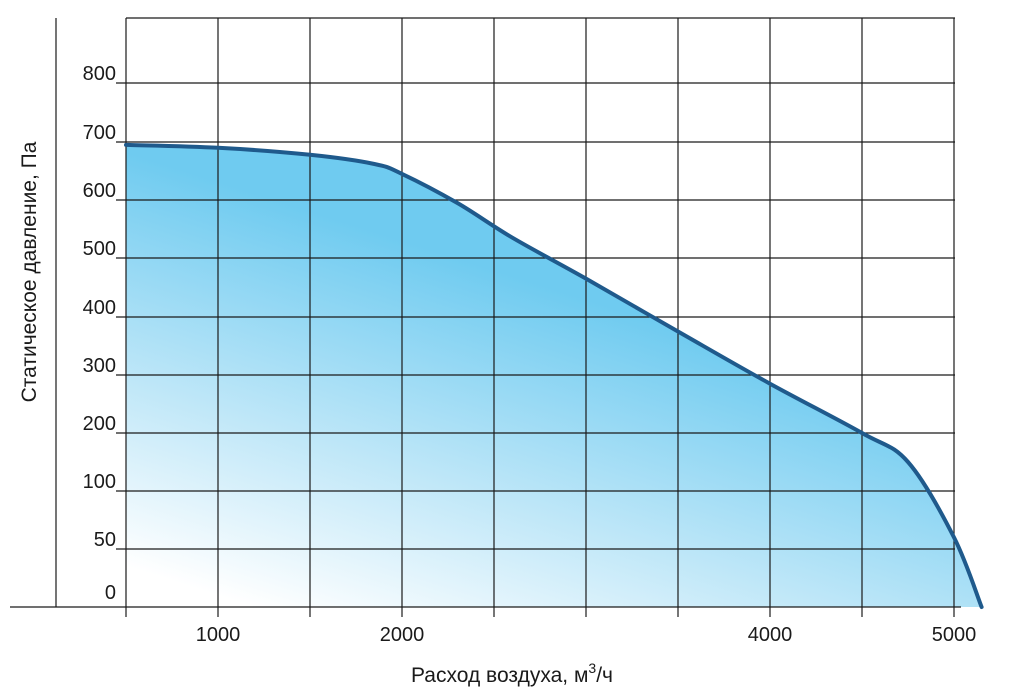 Image resolution: width=1012 pixels, height=698 pixels. Describe the element at coordinates (99, 366) in the screenshot. I see `y-tick-label: 300` at that location.